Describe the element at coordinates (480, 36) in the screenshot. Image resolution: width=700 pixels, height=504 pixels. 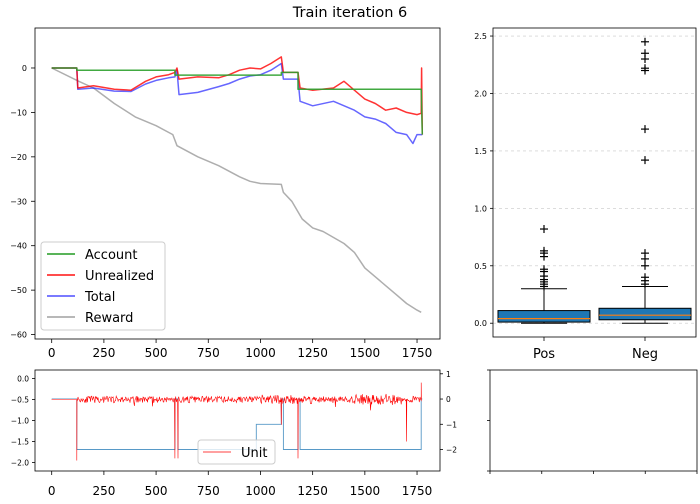
I see `box-y-tick-label: 2.5` at that location.